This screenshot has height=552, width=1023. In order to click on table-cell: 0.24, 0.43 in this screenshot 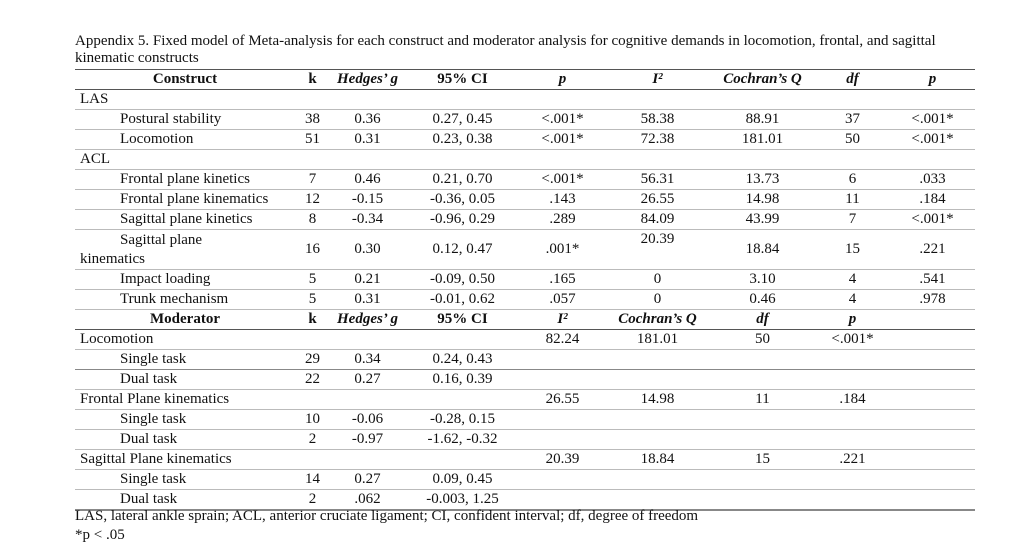, I will do `click(462, 359)`.